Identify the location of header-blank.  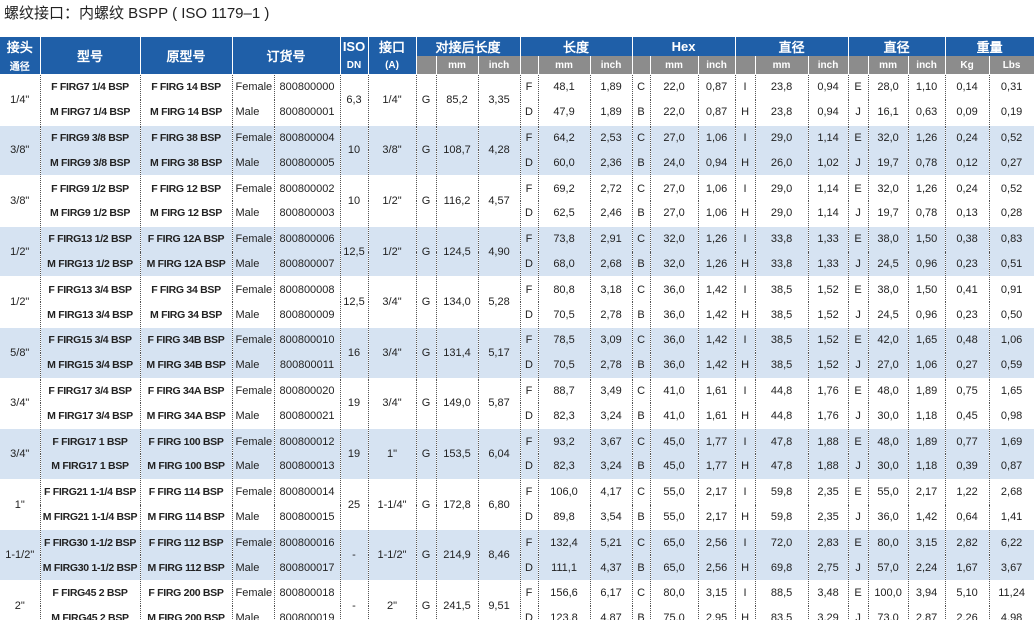
(529, 65).